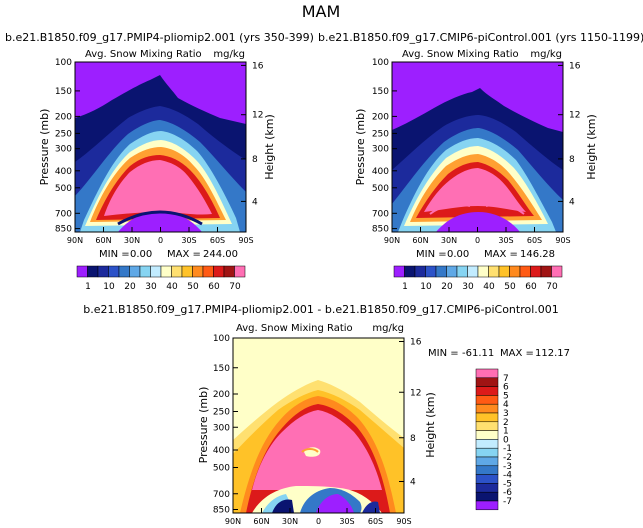 The width and height of the screenshot is (643, 528). Describe the element at coordinates (413, 439) in the screenshot. I see `panel-3-right-tick-label: 8` at that location.